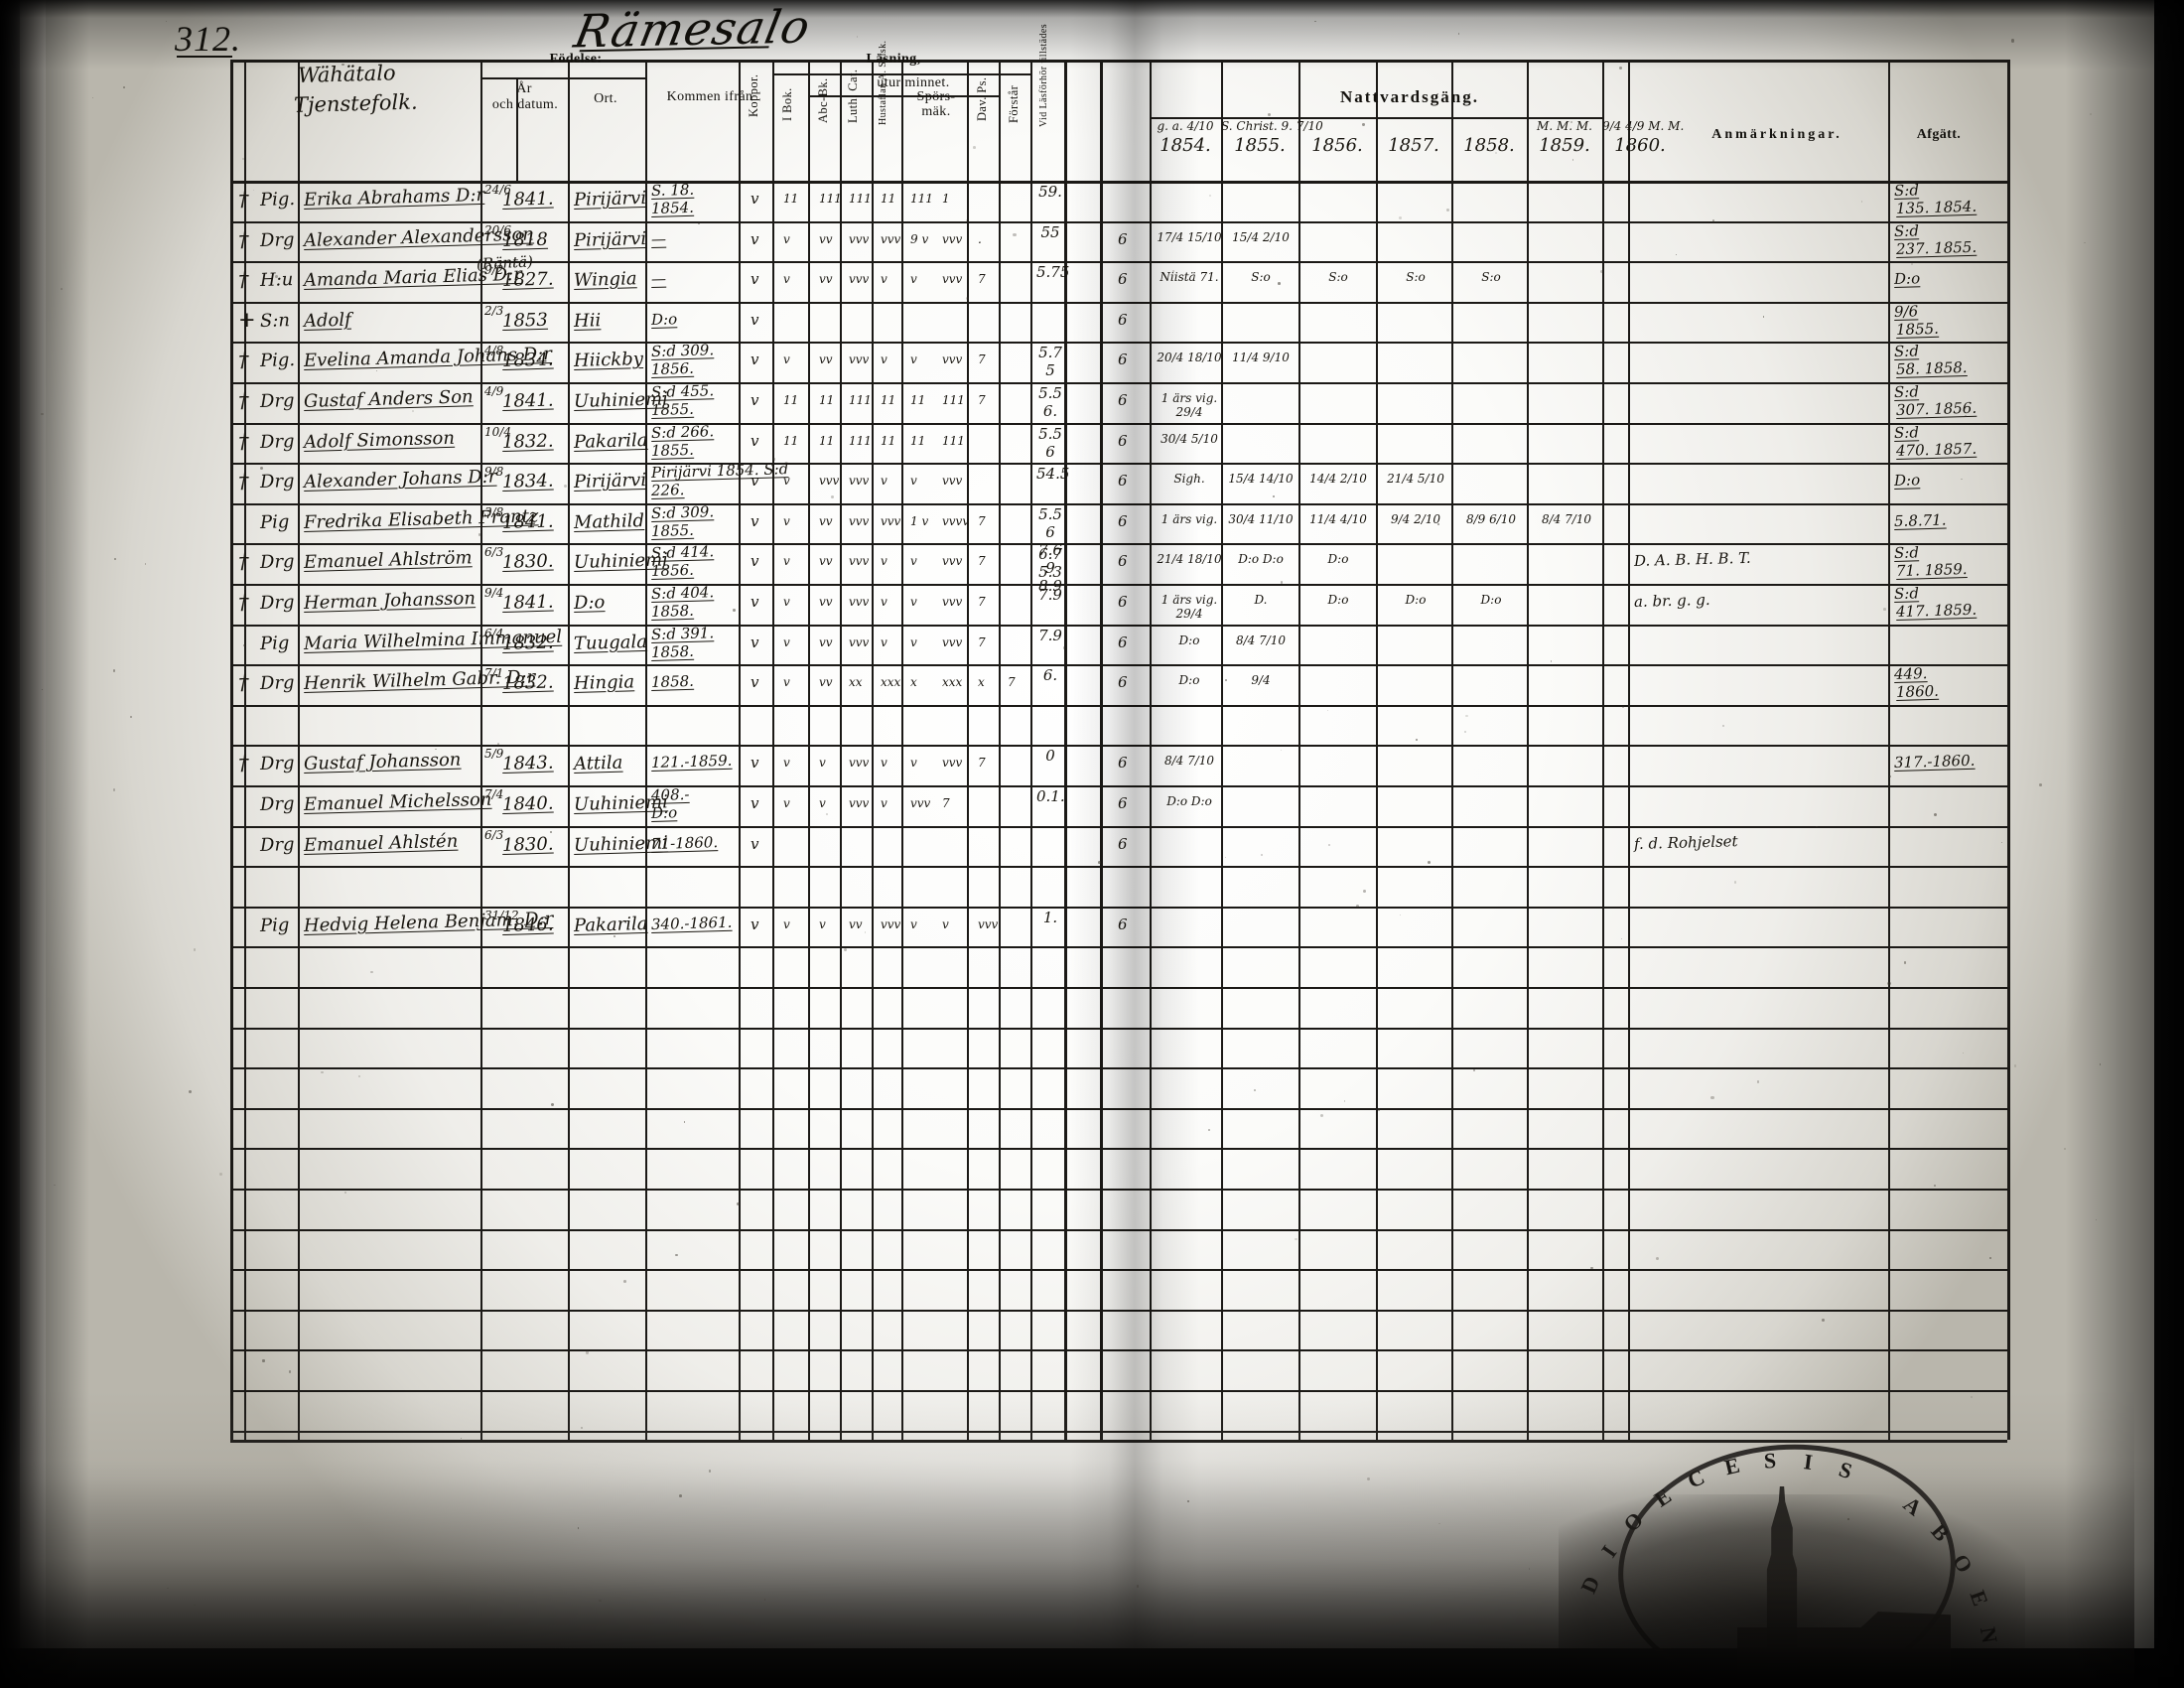 The height and width of the screenshot is (1688, 2184). What do you see at coordinates (494, 552) in the screenshot?
I see `row-birth-day-9: 6/3` at bounding box center [494, 552].